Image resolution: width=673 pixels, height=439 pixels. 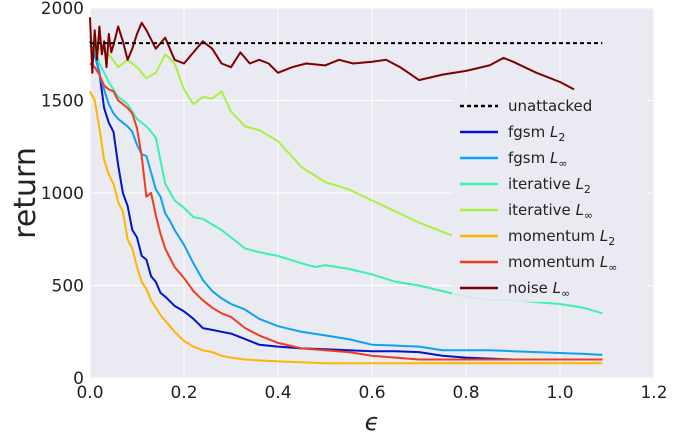 What do you see at coordinates (62, 194) in the screenshot?
I see `y-tick-label: 1000` at bounding box center [62, 194].